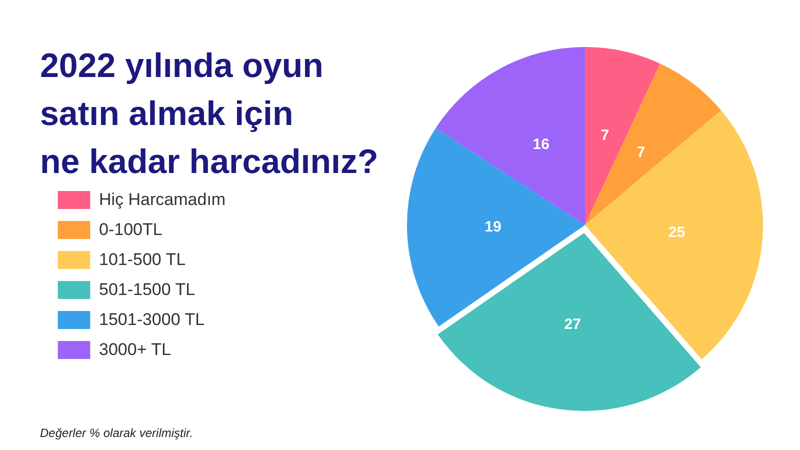 This screenshot has height=450, width=800. I want to click on text: 2022 yılında oyun satın almak için ne kadar harcadınız?, so click(209, 114).